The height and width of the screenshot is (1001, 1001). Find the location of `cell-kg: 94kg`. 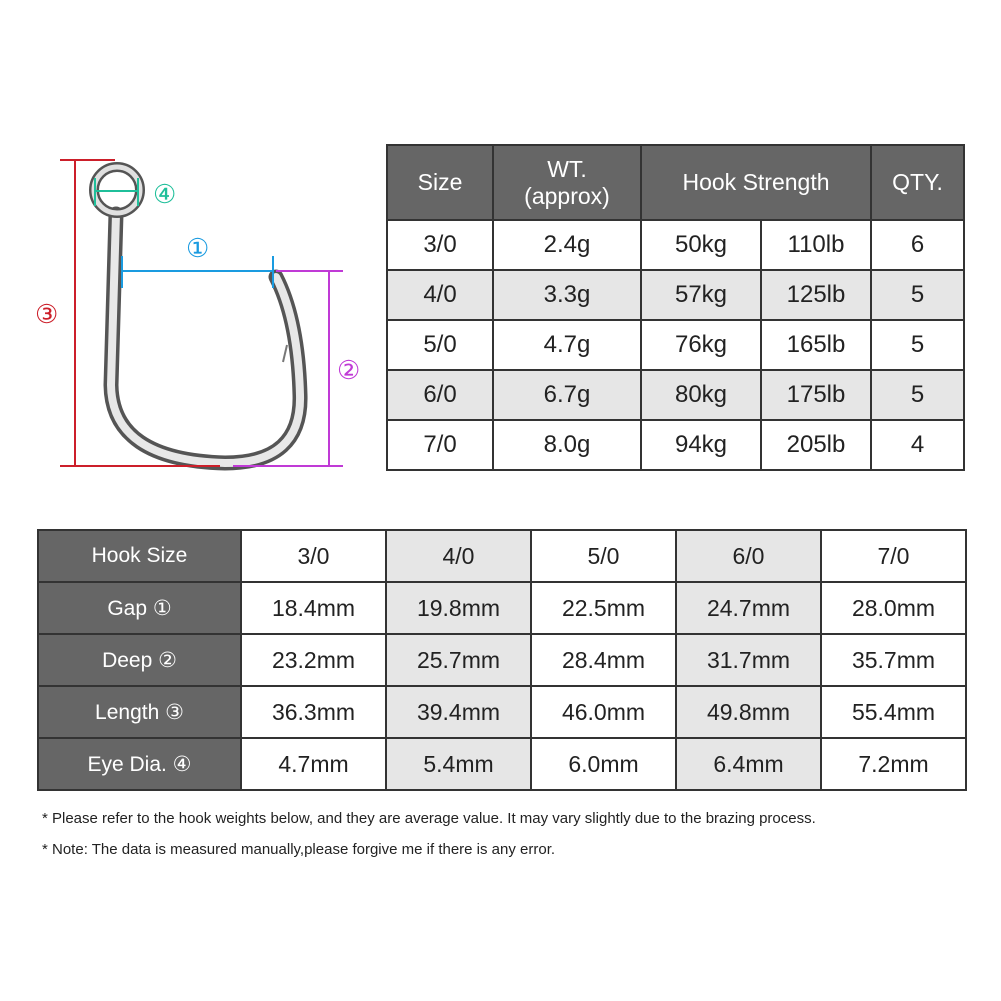

cell-kg: 94kg is located at coordinates (701, 445).